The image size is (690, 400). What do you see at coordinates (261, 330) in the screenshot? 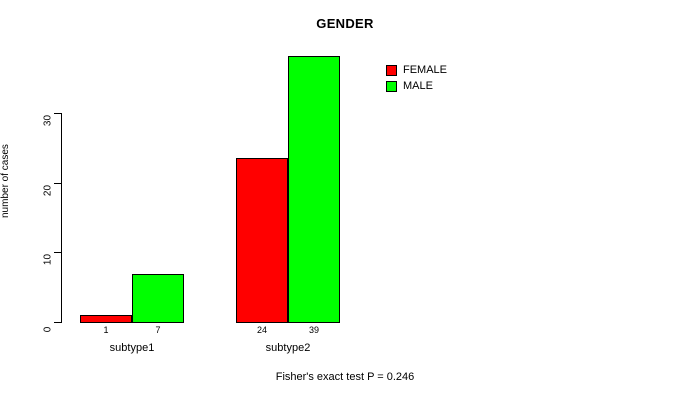
I see `bar-value-subtype2-female: 24` at bounding box center [261, 330].